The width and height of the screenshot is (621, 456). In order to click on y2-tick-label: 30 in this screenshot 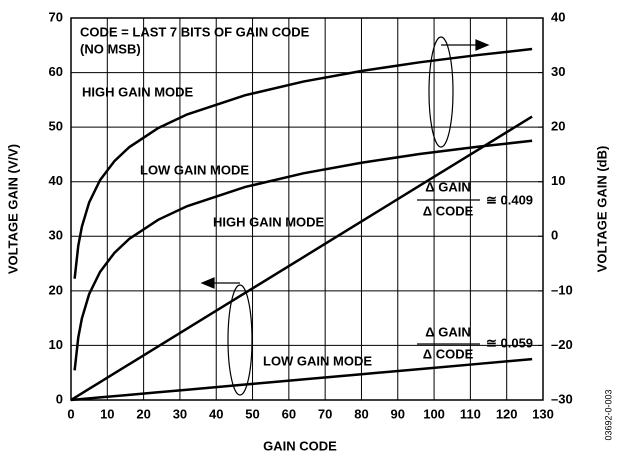, I will do `click(558, 71)`.